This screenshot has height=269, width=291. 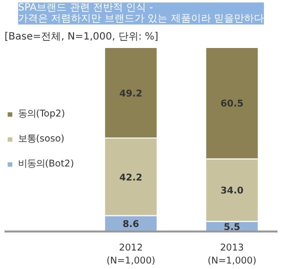 I want to click on data-label: 42.2, so click(x=130, y=178).